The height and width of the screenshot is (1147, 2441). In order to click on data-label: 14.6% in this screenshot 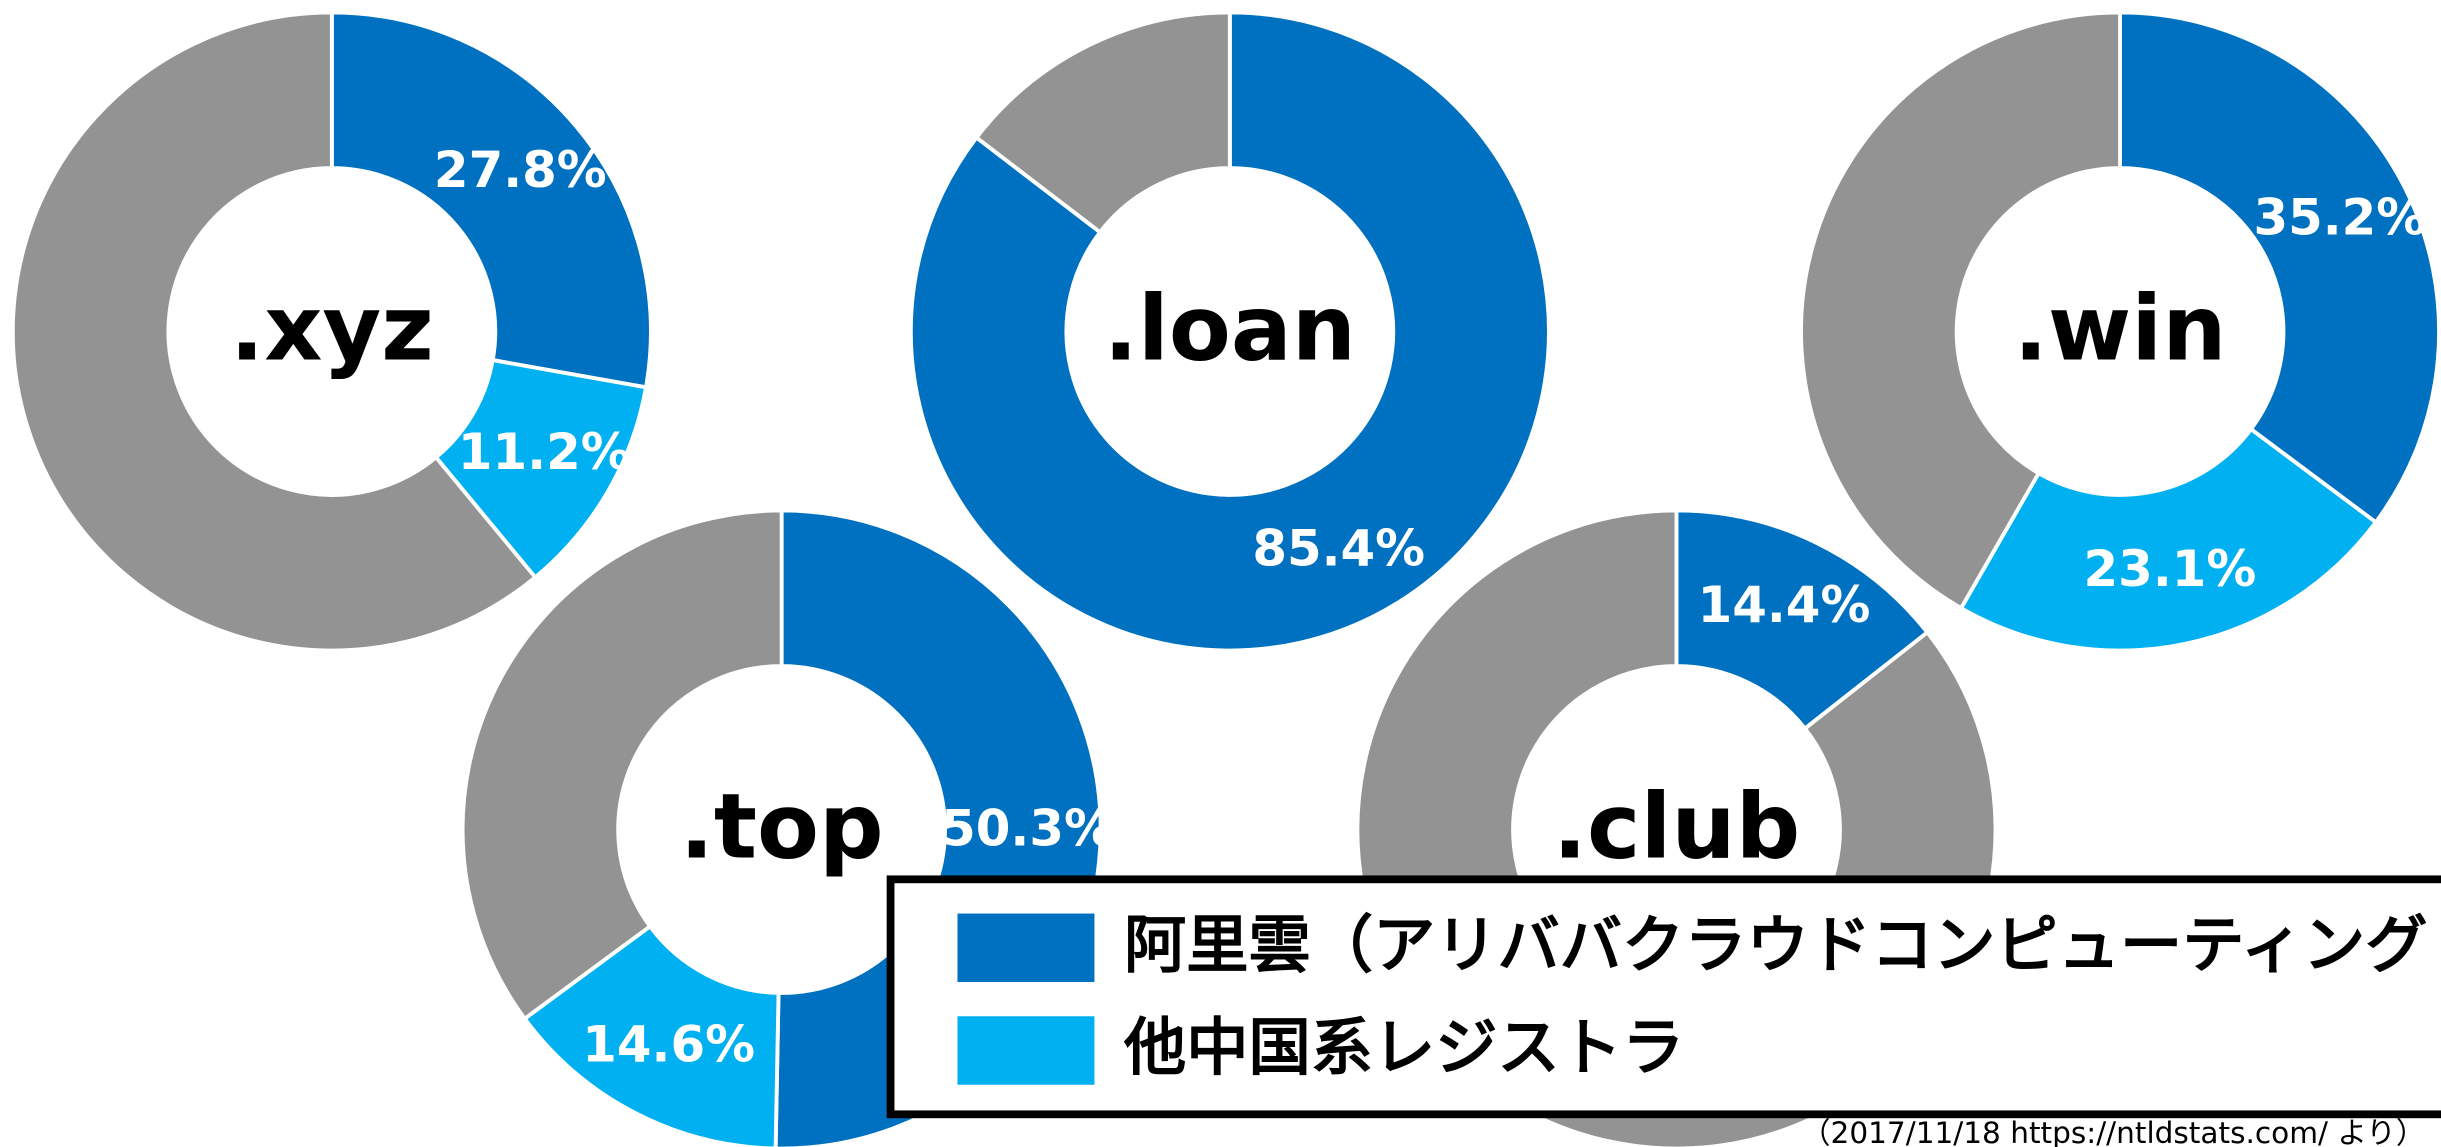, I will do `click(668, 1044)`.